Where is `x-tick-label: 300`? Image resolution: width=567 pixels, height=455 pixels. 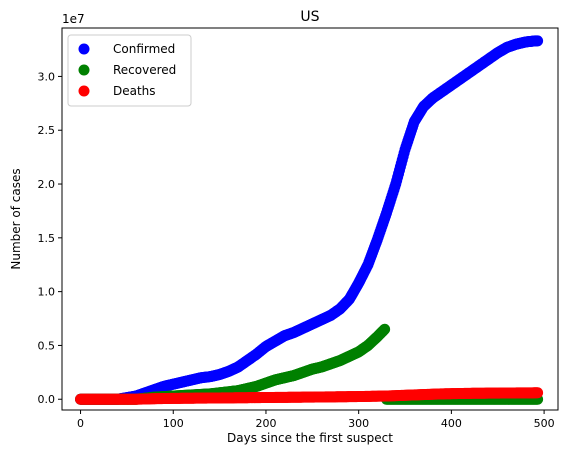
x-tick-label: 300 is located at coordinates (358, 423).